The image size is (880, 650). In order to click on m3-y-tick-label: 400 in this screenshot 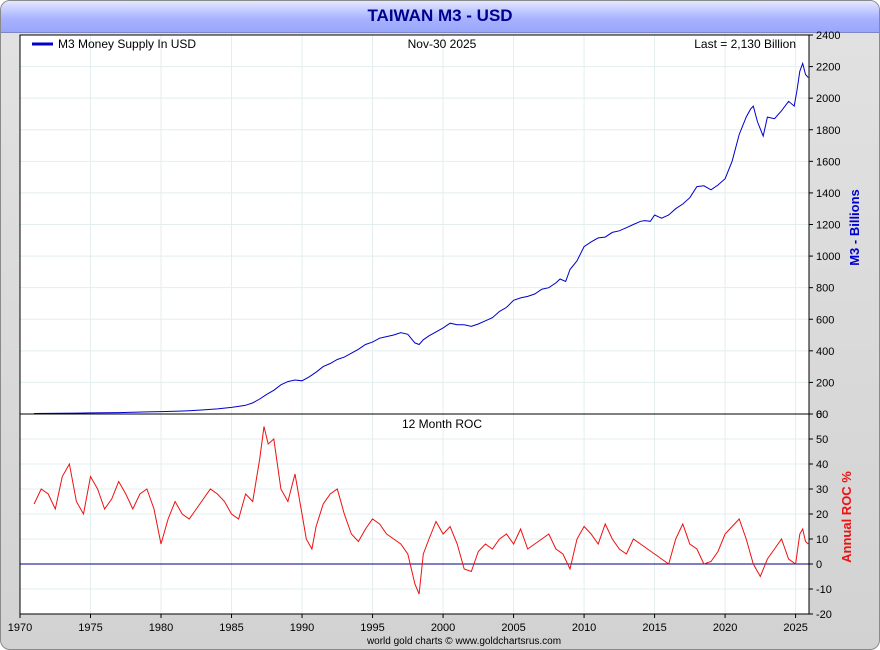, I will do `click(825, 352)`.